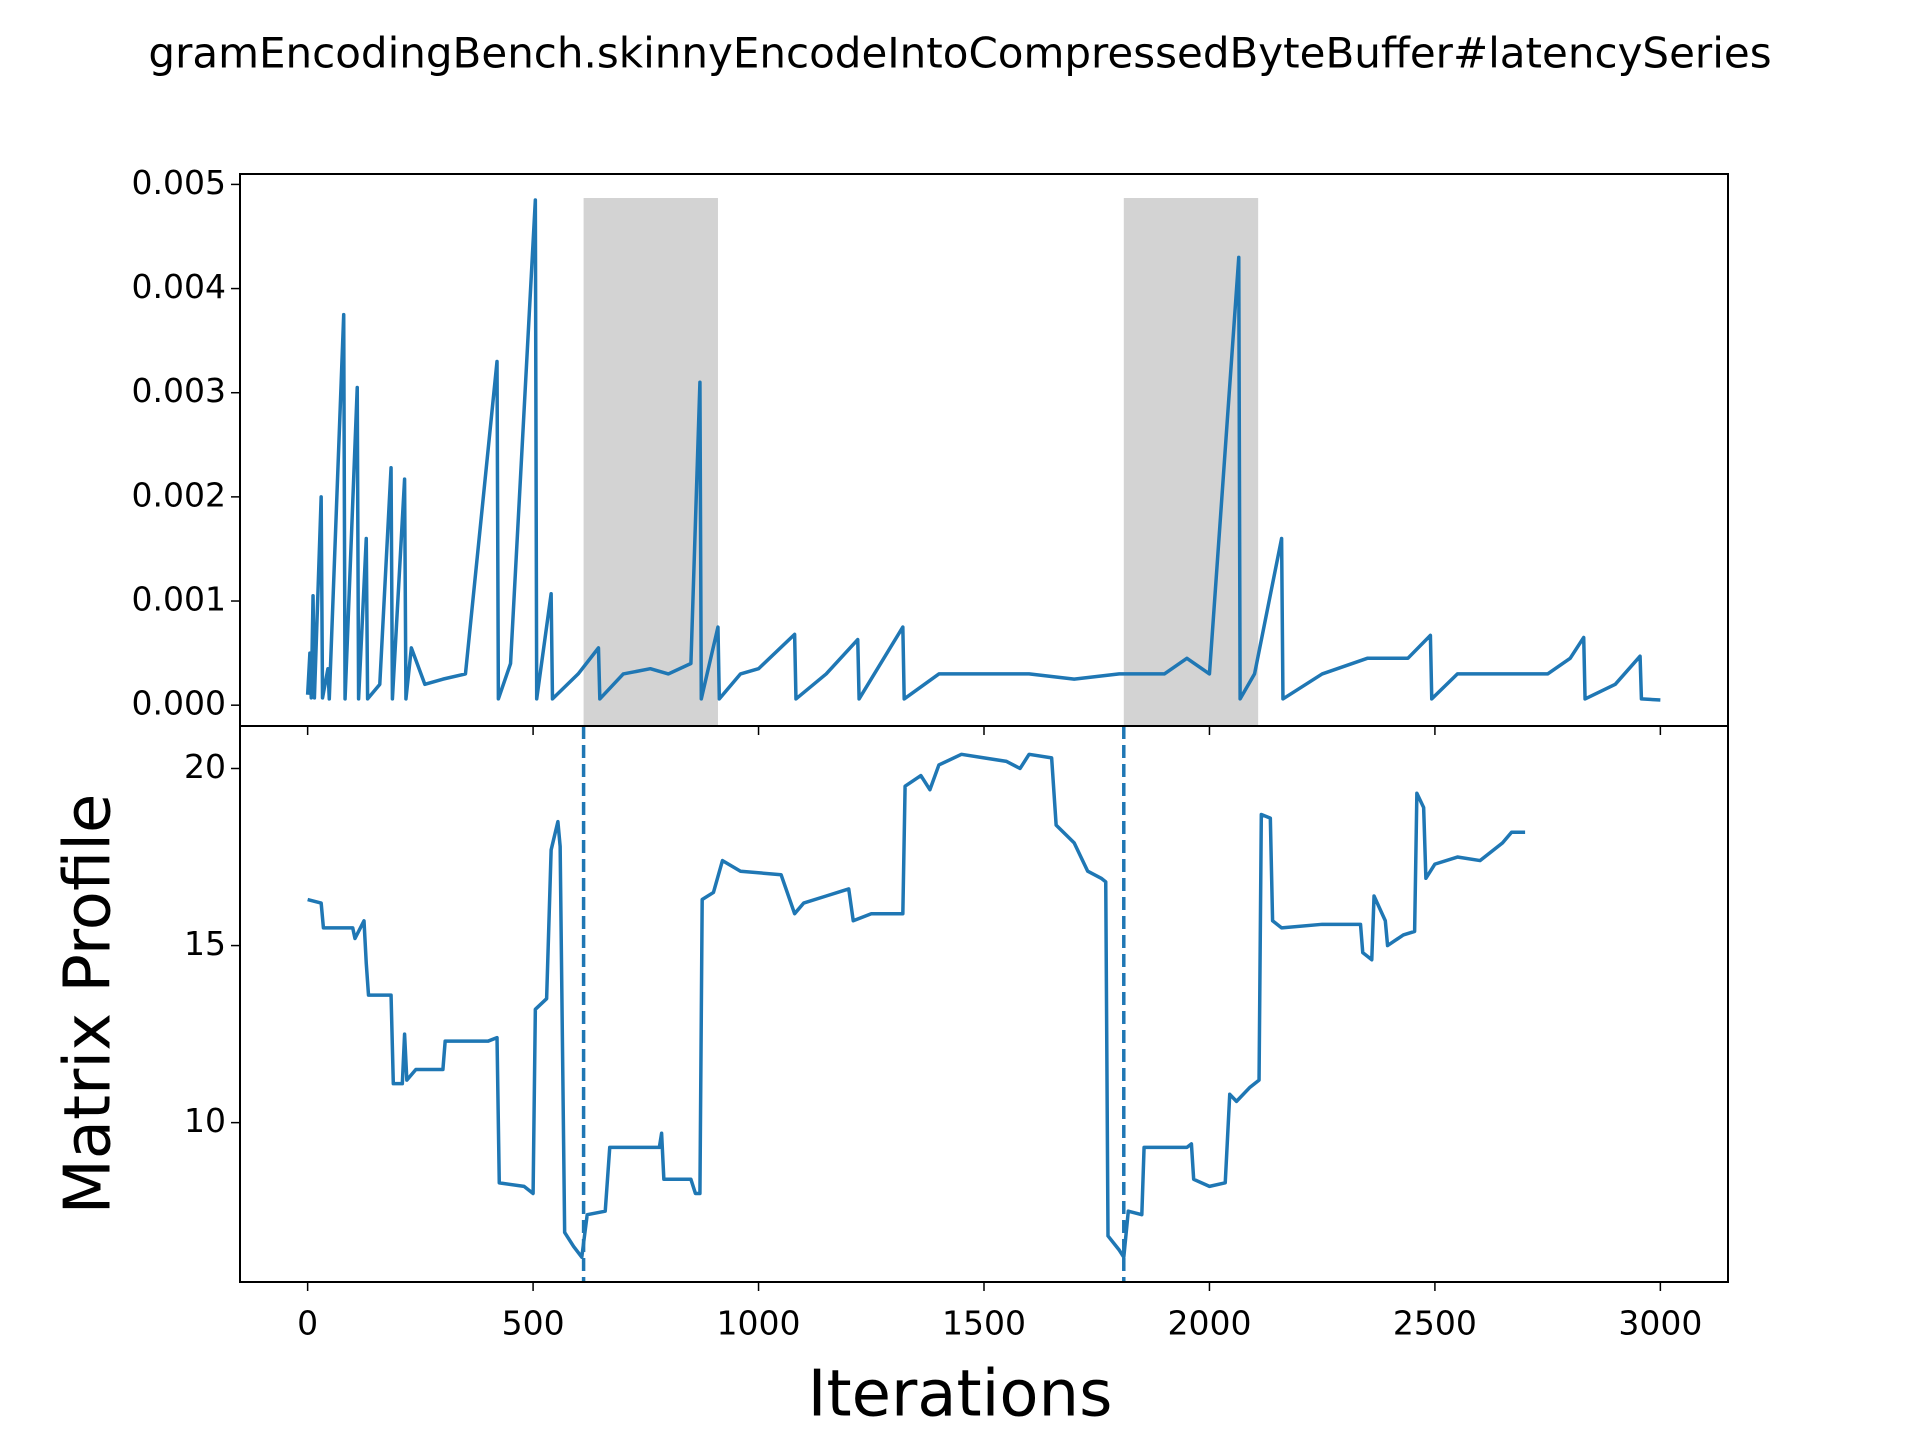  What do you see at coordinates (179, 494) in the screenshot?
I see `y-tick-label: 0.002` at bounding box center [179, 494].